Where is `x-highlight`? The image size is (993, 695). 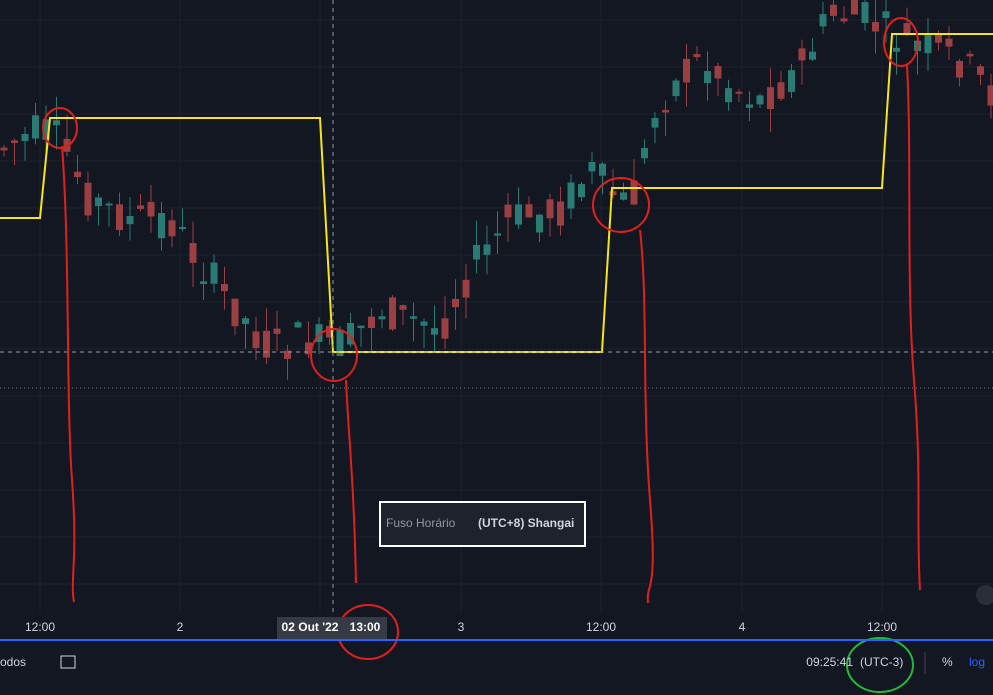
x-highlight is located at coordinates (310, 628).